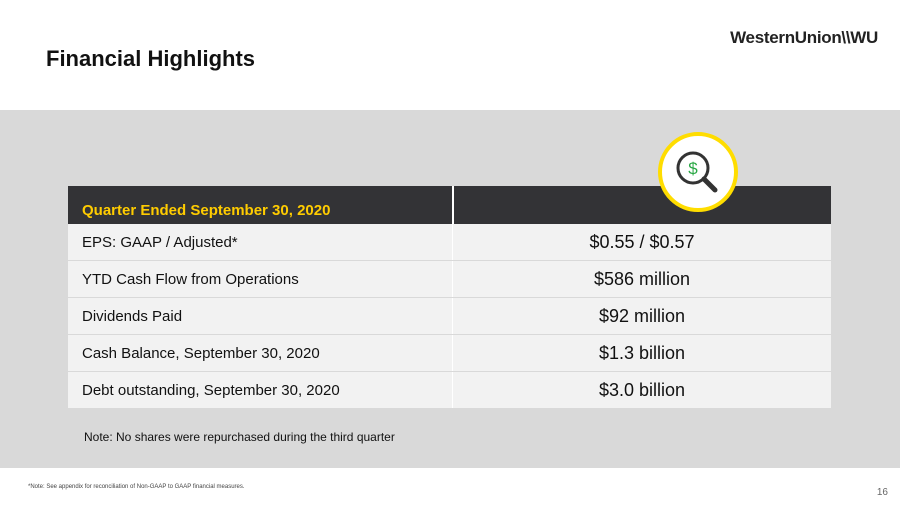 This screenshot has width=900, height=506. I want to click on value-cell: $1.3 billion, so click(641, 353).